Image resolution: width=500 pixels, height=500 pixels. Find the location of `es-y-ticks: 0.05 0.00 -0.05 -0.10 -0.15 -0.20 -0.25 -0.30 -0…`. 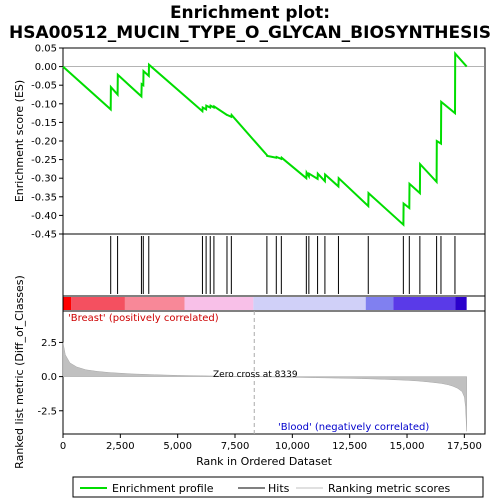

es-y-ticks: 0.05 0.00 -0.05 -0.10 -0.15 -0.20 -0.25 -0.30 -0… is located at coordinates (47, 142).